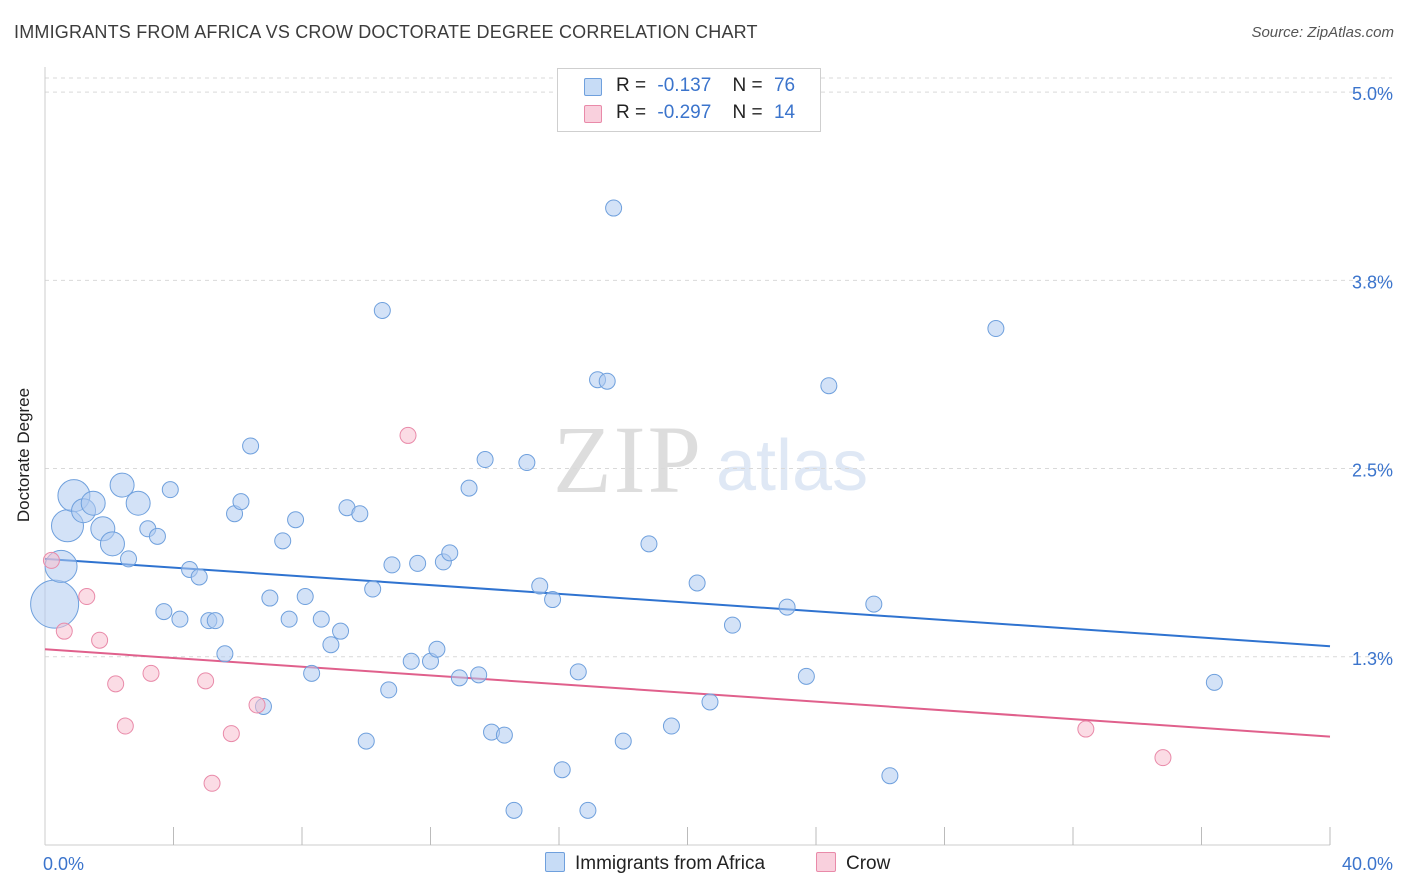  I want to click on legend-swatch-africa, so click(593, 87).